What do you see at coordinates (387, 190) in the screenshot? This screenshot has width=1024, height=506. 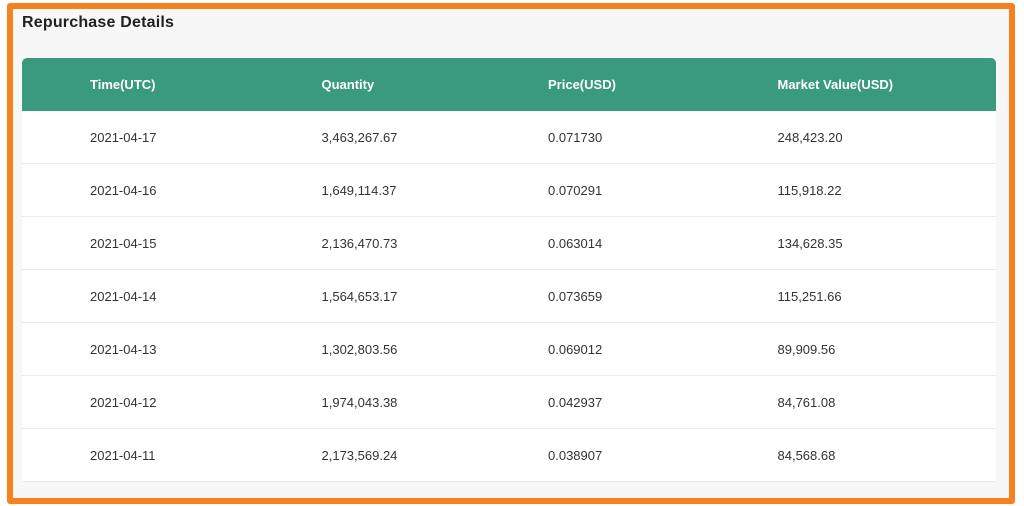 I see `cell-quantity: 1,649,114.37` at bounding box center [387, 190].